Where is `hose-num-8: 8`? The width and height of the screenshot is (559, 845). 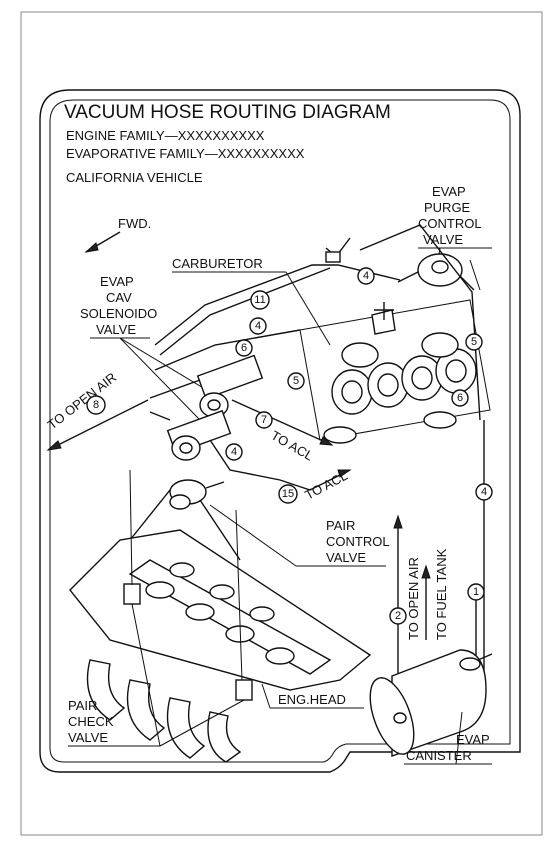 hose-num-8: 8 is located at coordinates (96, 405).